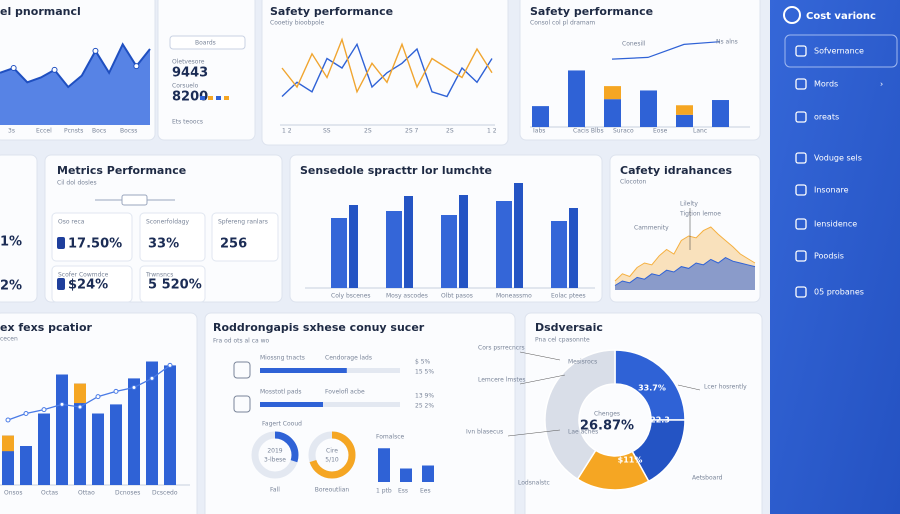 Image resolution: width=900 pixels, height=514 pixels. What do you see at coordinates (134, 200) in the screenshot?
I see `slider-knob` at bounding box center [134, 200].